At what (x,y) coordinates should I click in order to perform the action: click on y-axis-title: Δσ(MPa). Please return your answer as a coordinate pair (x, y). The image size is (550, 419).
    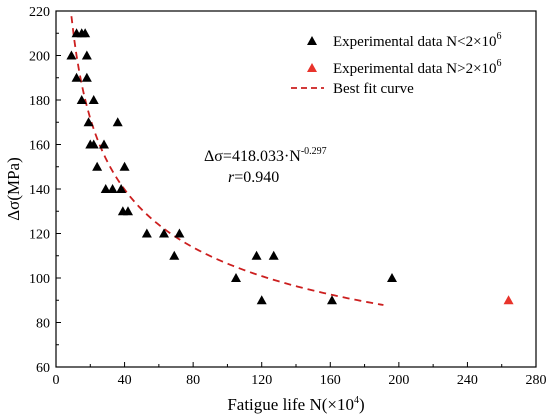
    Looking at the image, I should click on (13, 189).